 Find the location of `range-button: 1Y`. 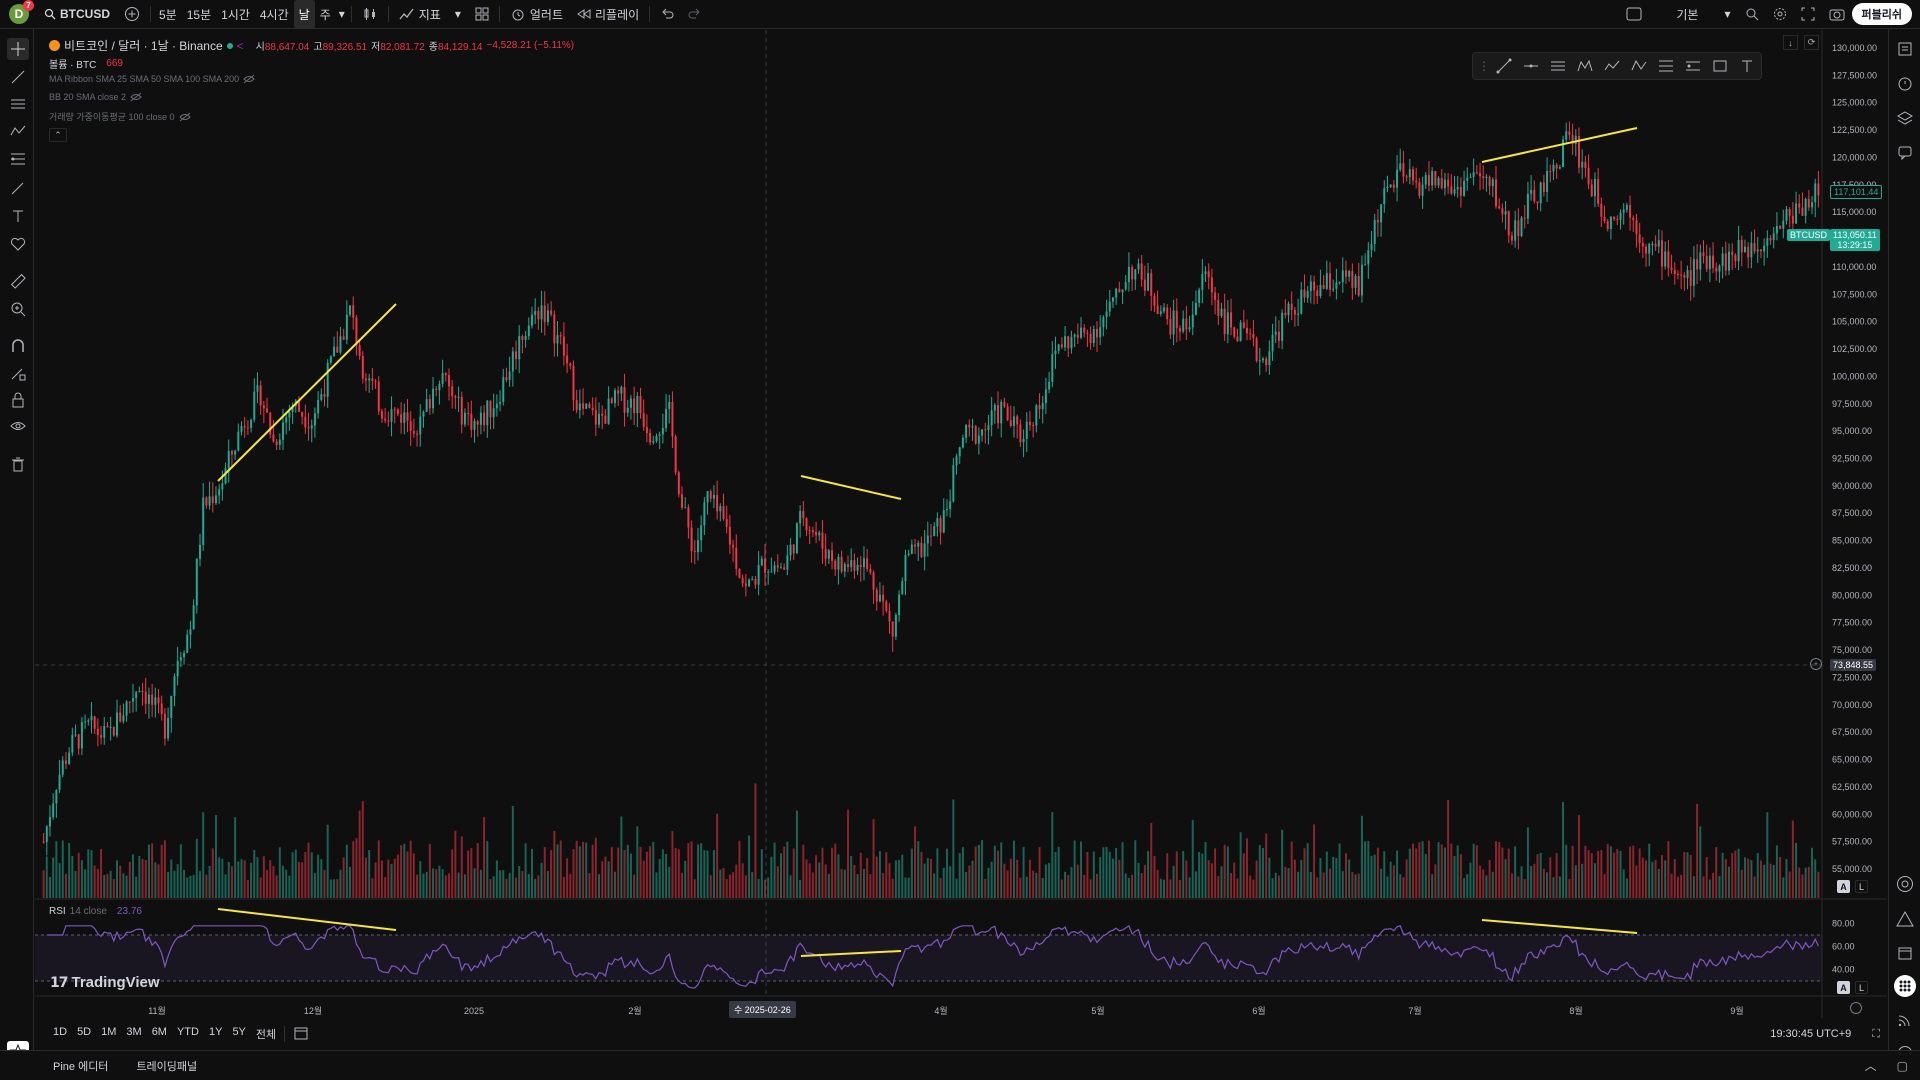

range-button: 1Y is located at coordinates (215, 1032).